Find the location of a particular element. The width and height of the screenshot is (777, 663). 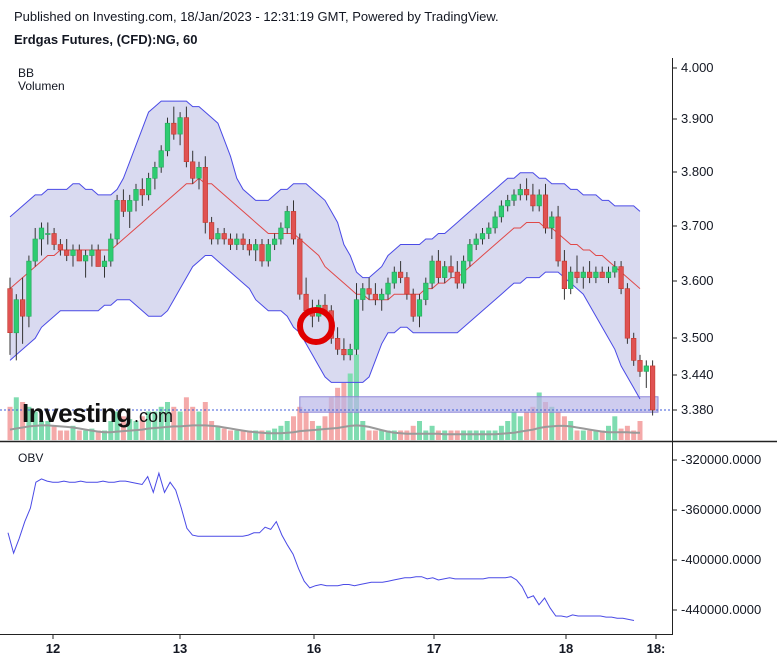

red-circle is located at coordinates (316, 326).